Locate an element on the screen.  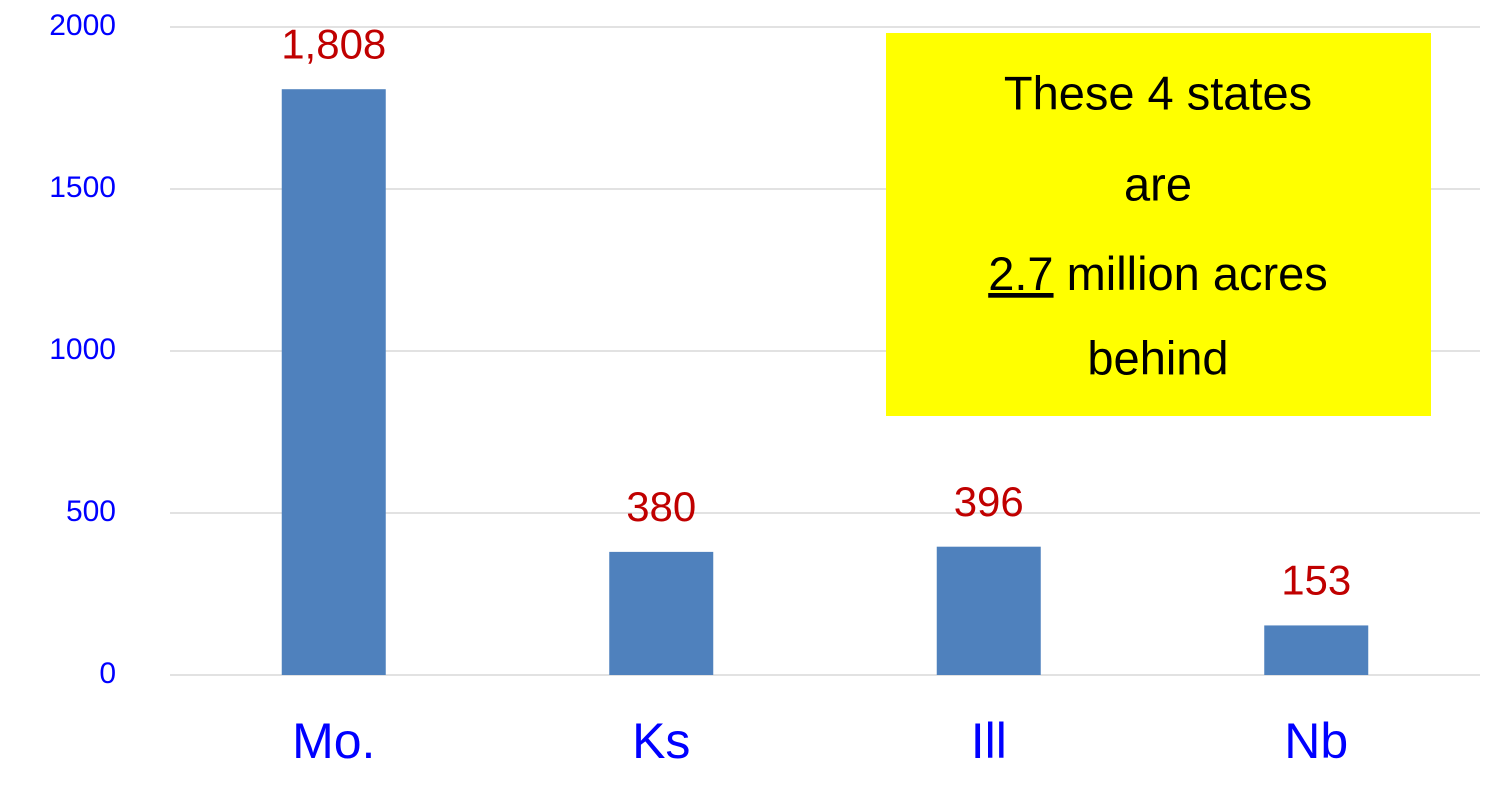
x-tick-label: Ill is located at coordinates (989, 741).